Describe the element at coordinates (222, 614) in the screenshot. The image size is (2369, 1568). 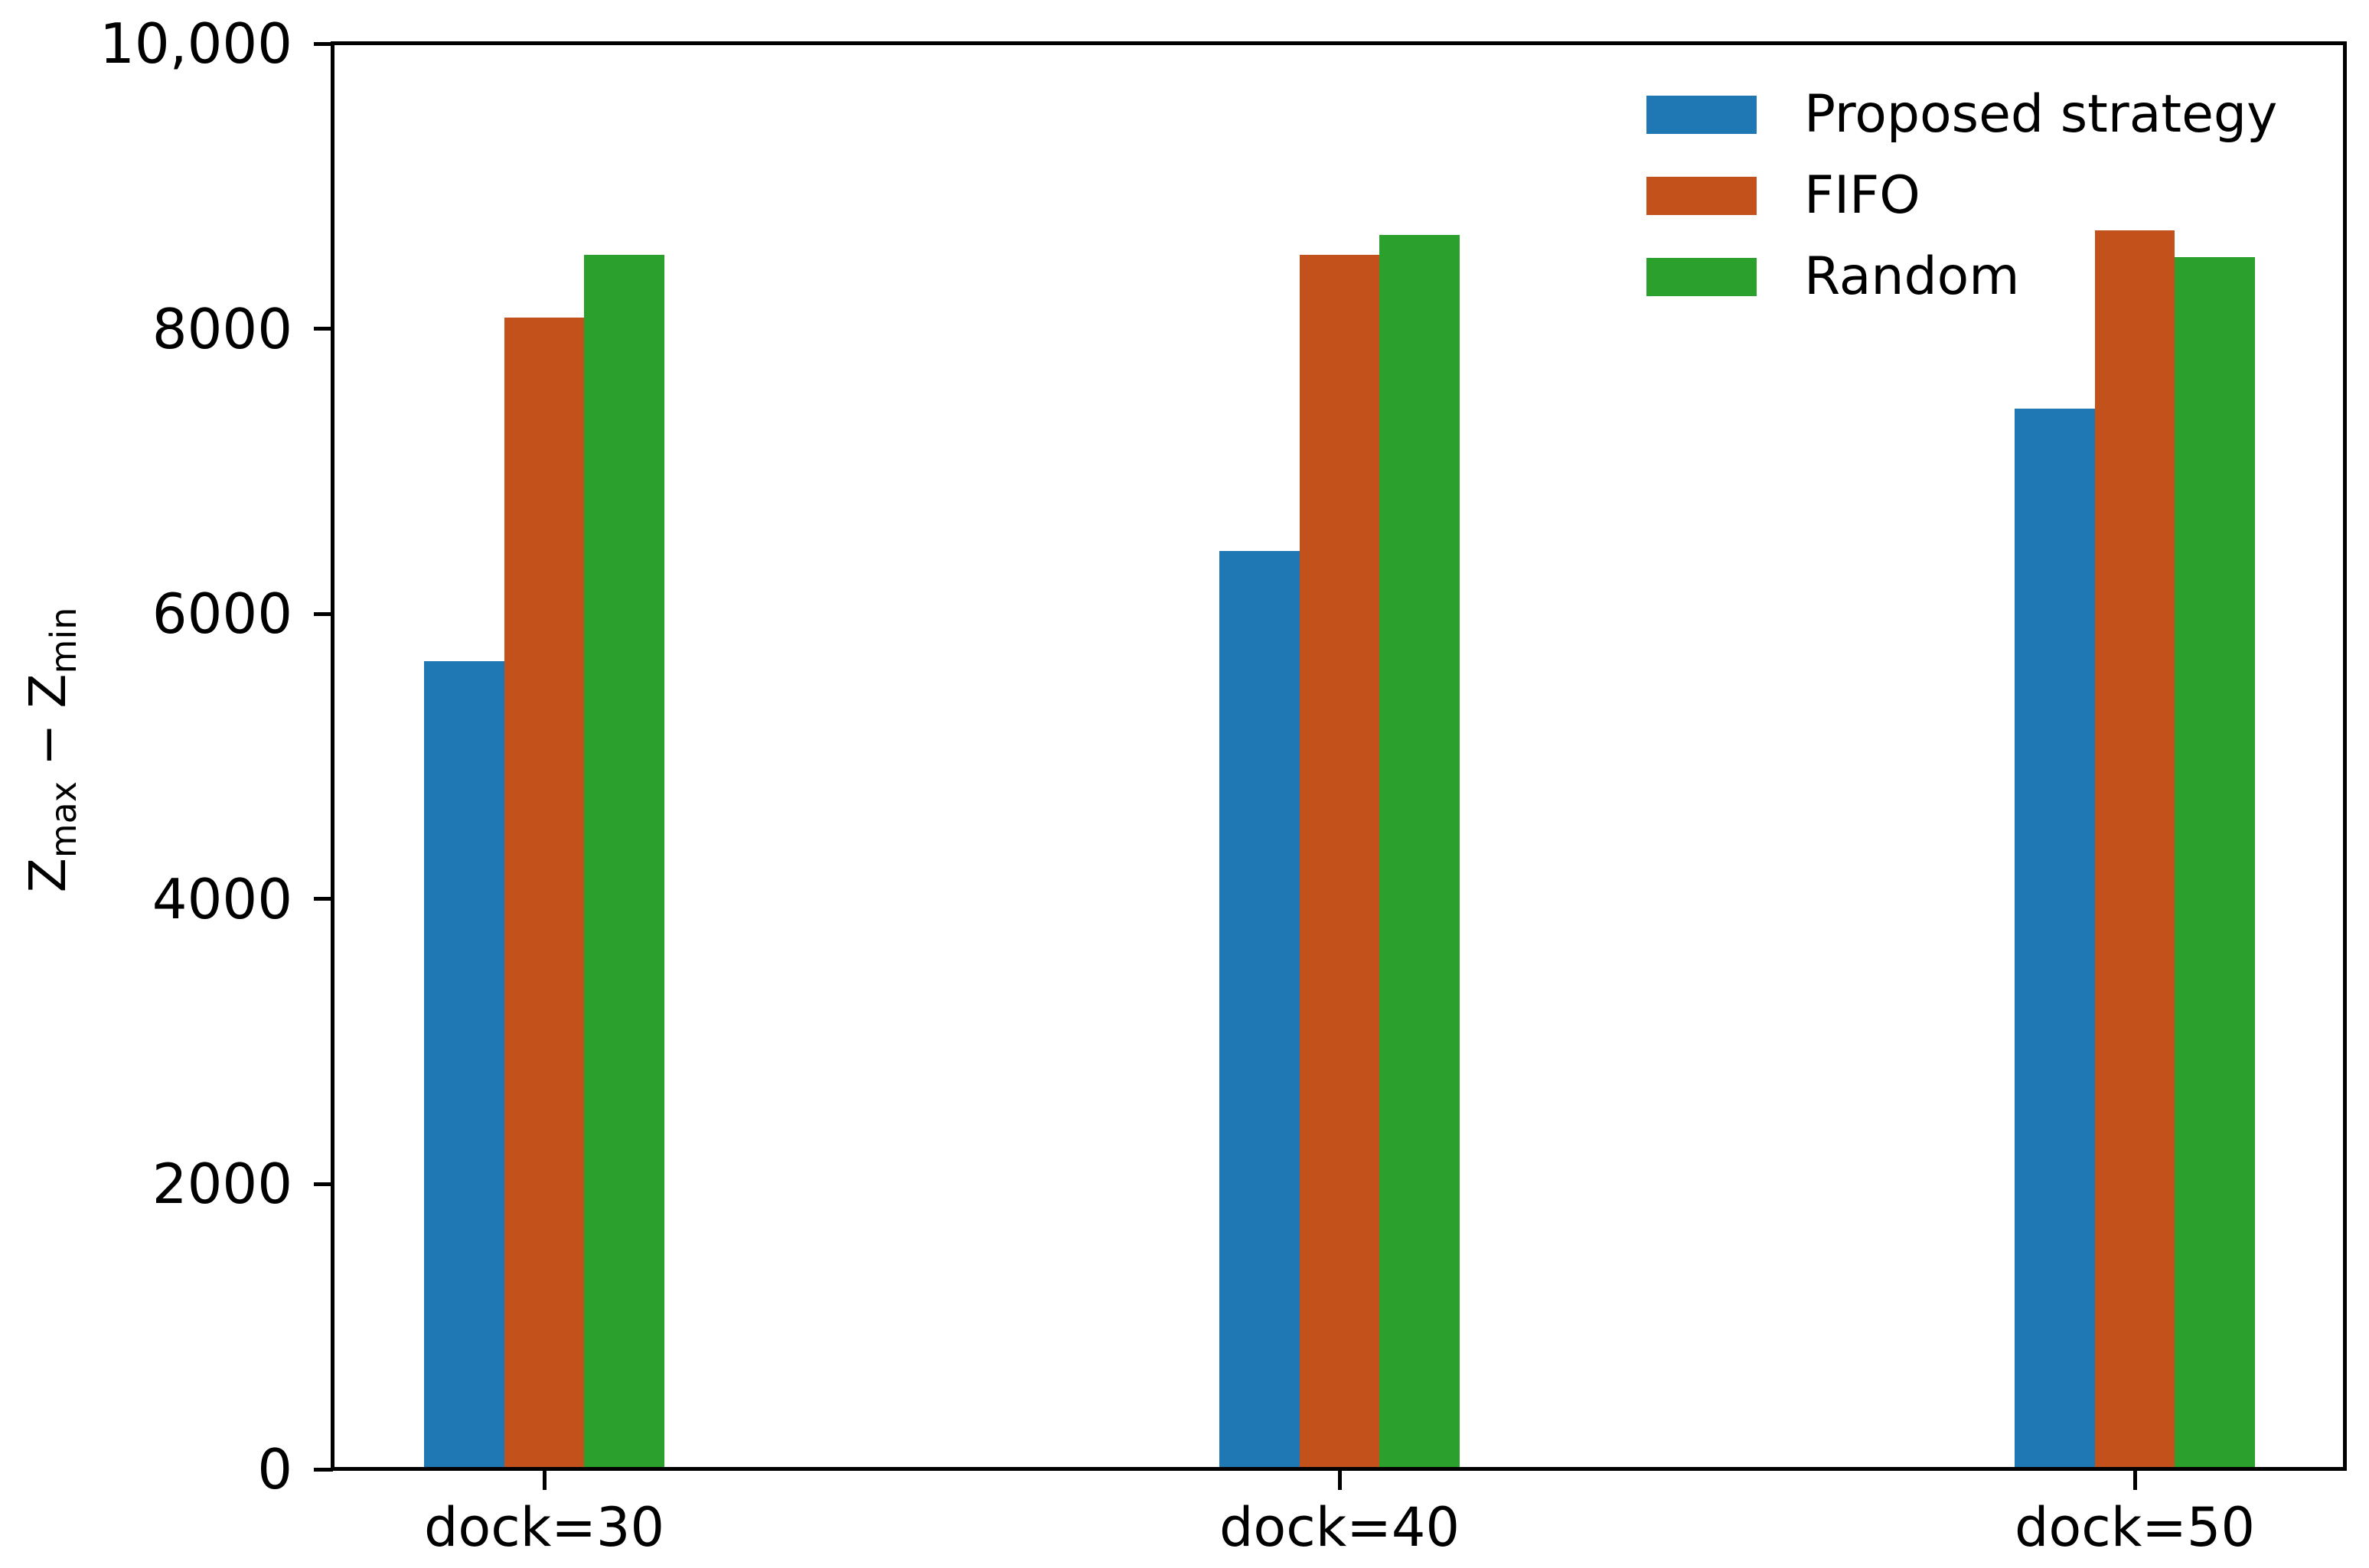
I see `y-tick-label-6000: 6000` at that location.